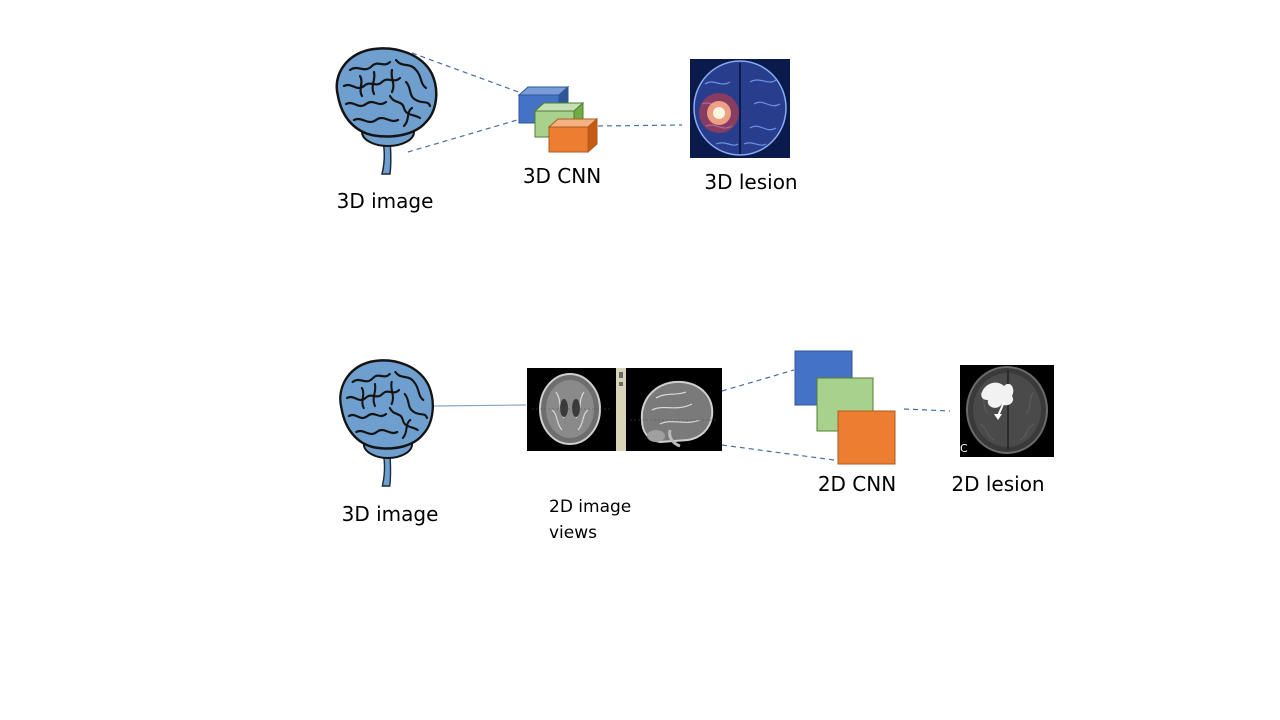  What do you see at coordinates (997, 484) in the screenshot?
I see `bottom-output-label: 2D lesion` at bounding box center [997, 484].